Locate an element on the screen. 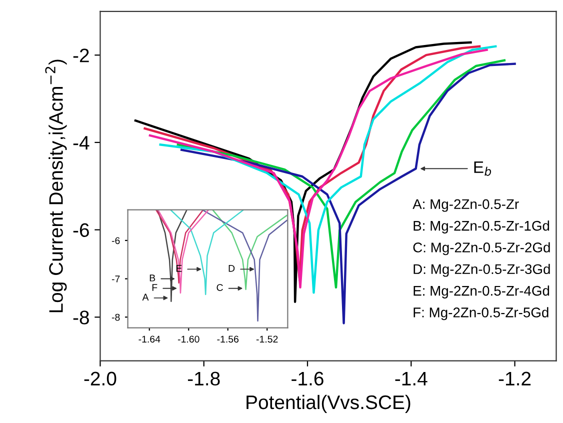 This screenshot has height=423, width=563. annotation: D is located at coordinates (231, 268).